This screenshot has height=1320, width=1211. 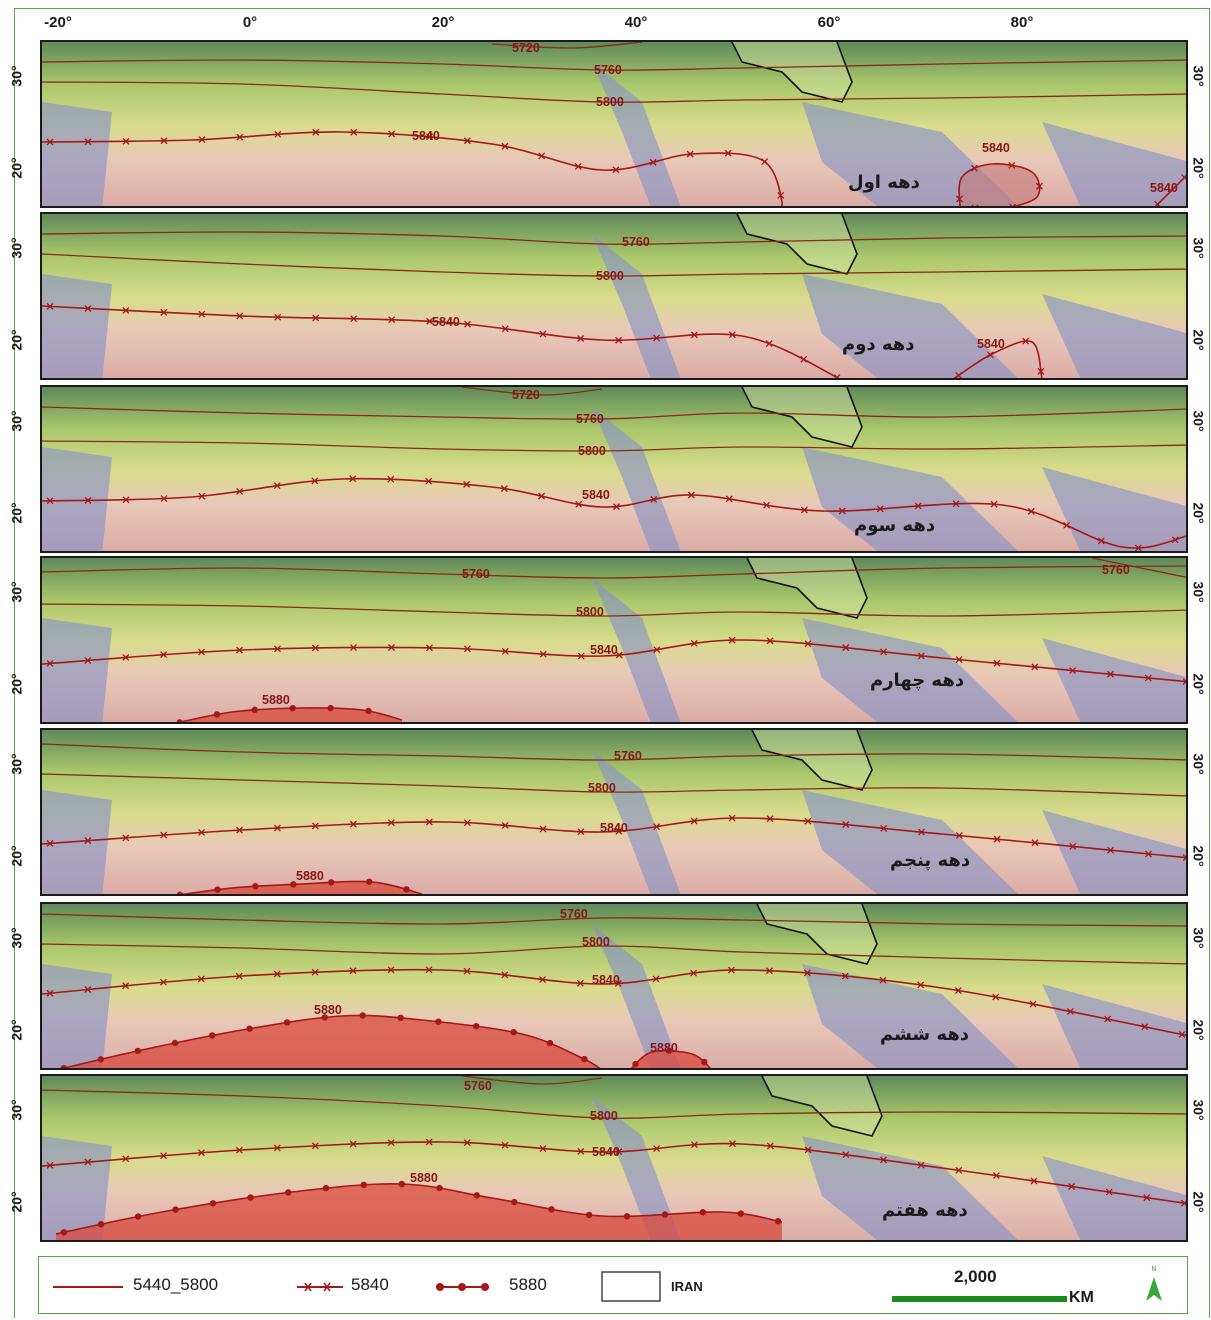 I want to click on decade-panel: 5760 5800 5840 5880 دهه هفتم, so click(x=614, y=1158).